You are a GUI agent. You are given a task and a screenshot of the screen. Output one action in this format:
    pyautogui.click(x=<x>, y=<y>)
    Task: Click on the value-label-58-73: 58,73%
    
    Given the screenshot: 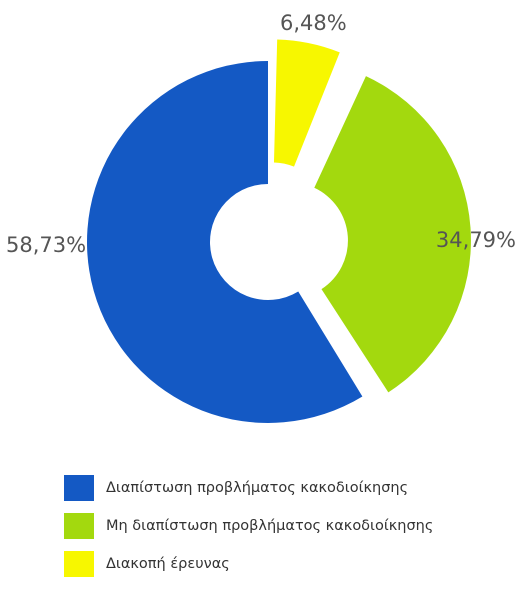 What is the action you would take?
    pyautogui.click(x=46, y=245)
    